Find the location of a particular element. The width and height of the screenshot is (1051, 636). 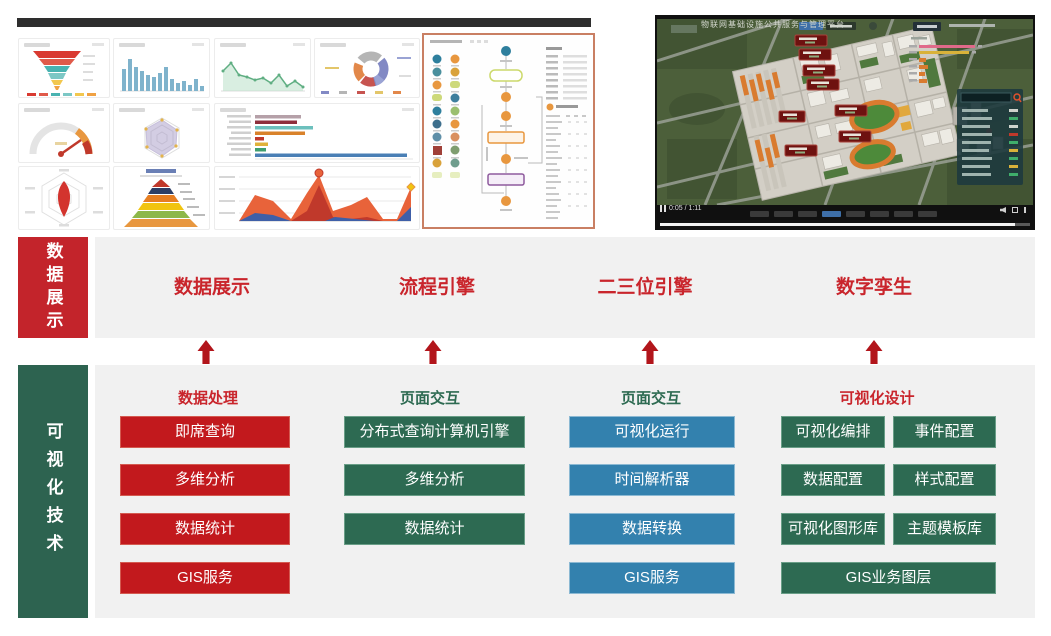

line-chart-tile is located at coordinates (262, 68).